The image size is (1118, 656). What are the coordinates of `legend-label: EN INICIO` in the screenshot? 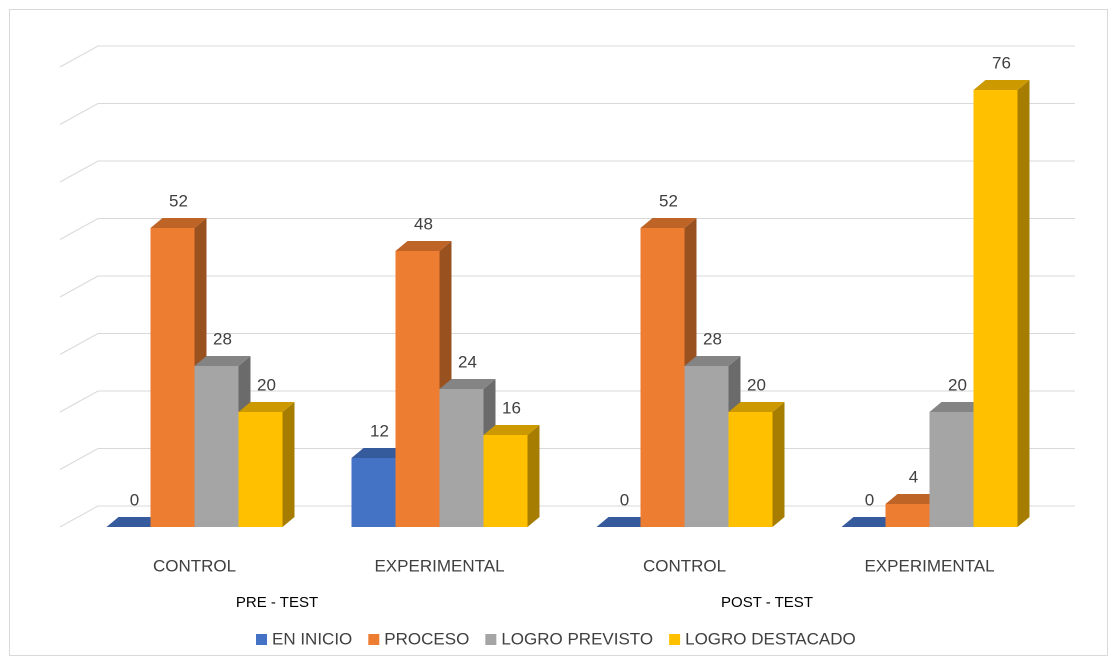 It's located at (312, 638).